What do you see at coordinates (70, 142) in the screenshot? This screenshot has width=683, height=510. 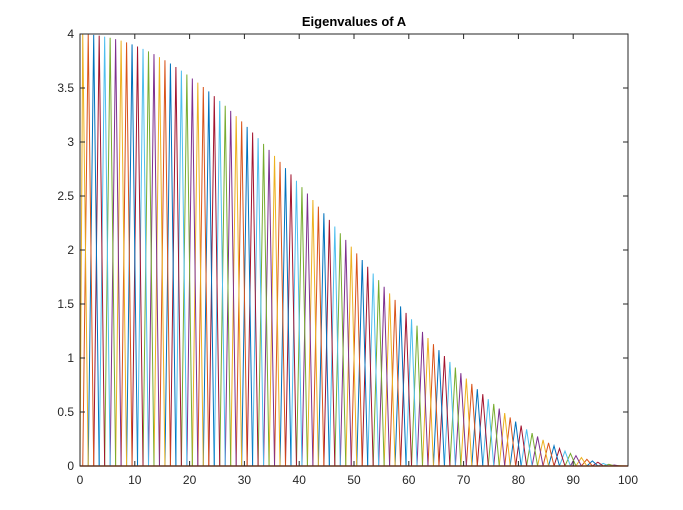 I see `y-tick-label: 3` at bounding box center [70, 142].